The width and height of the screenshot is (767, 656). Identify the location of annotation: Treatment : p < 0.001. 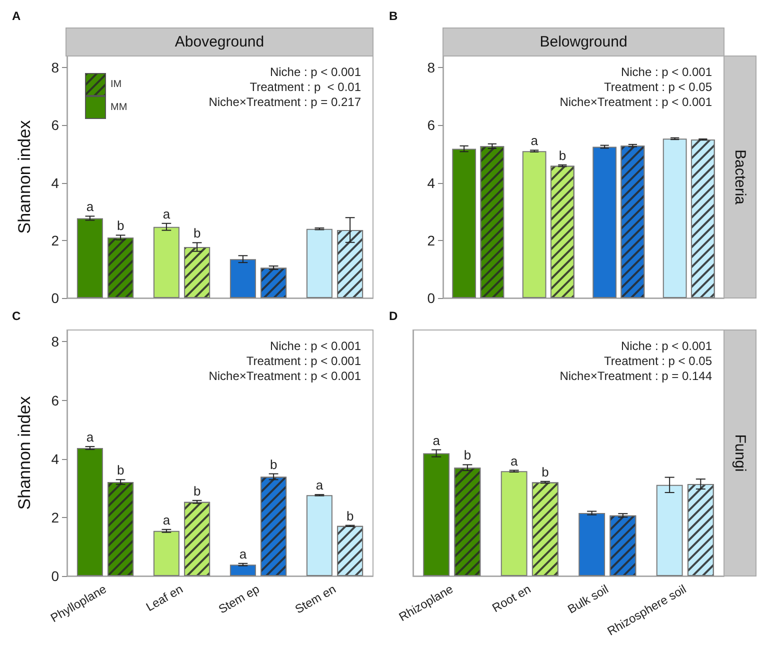
(304, 361).